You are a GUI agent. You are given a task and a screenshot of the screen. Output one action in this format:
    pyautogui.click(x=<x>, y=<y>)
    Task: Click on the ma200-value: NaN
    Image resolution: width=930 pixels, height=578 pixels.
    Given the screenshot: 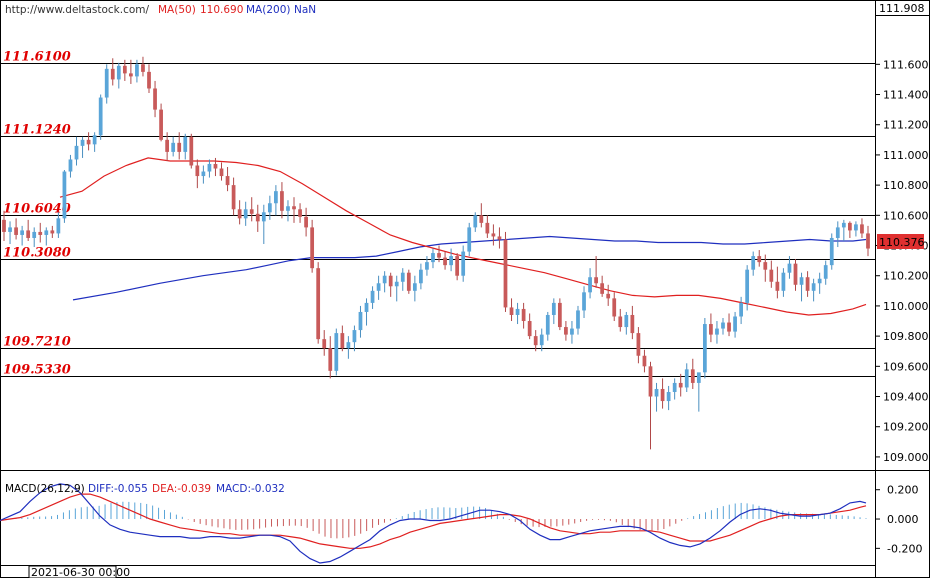 What is the action you would take?
    pyautogui.click(x=305, y=10)
    